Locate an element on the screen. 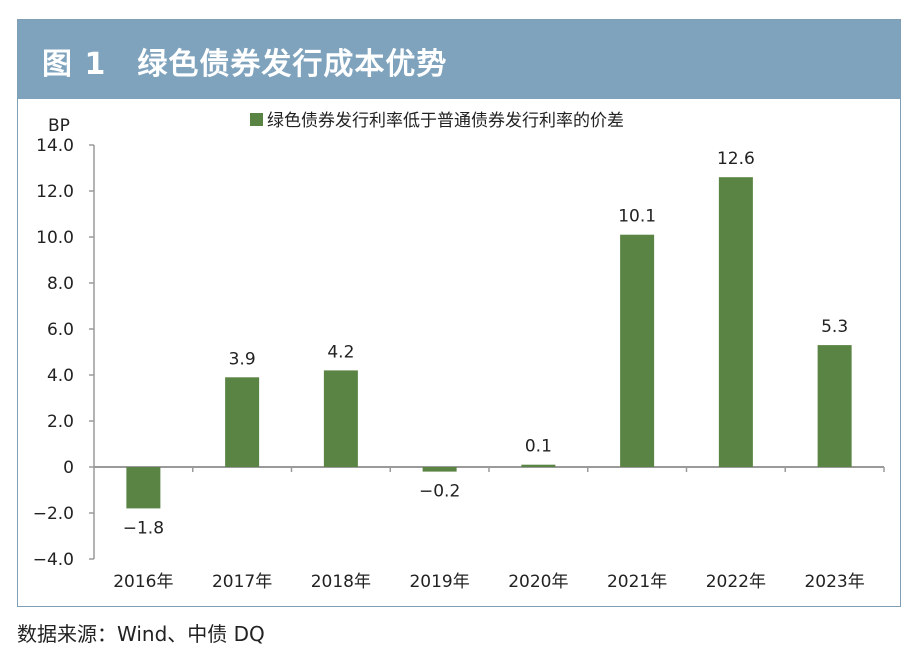 Image resolution: width=920 pixels, height=663 pixels. bar-2021年 is located at coordinates (637, 350).